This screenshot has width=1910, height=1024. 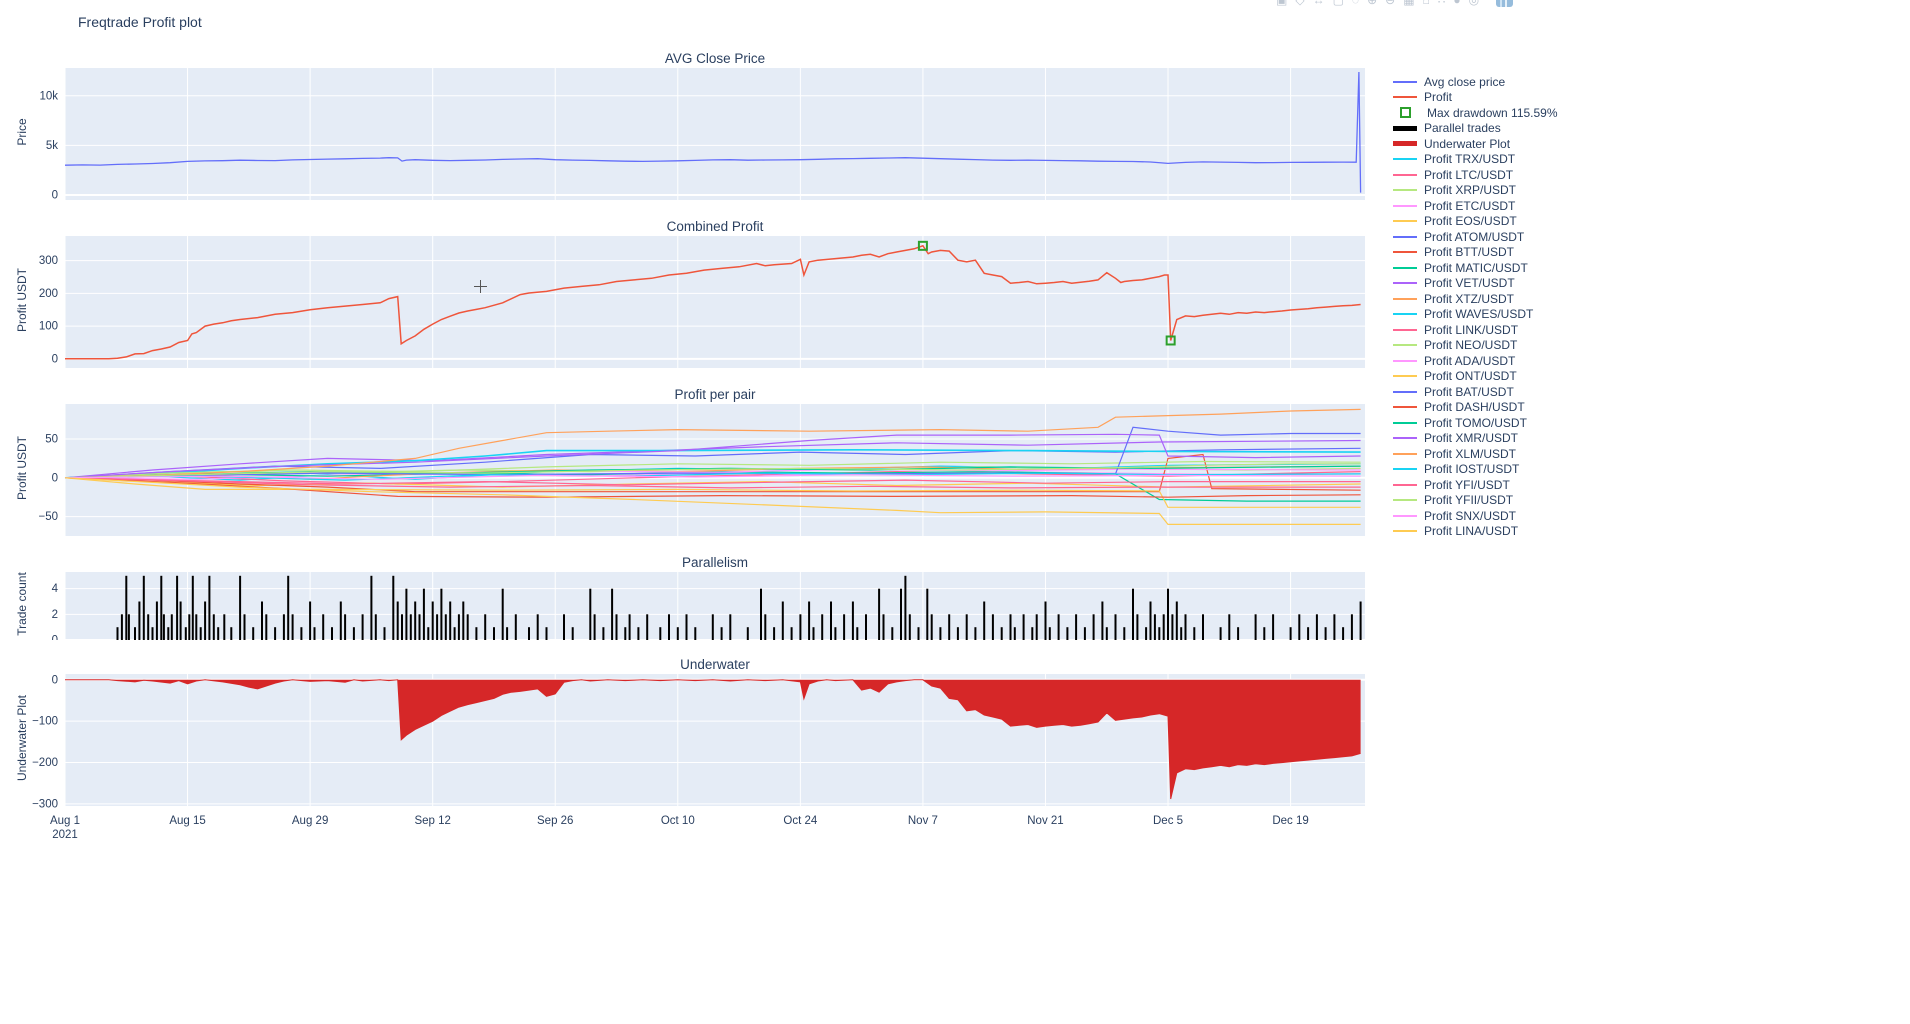 I want to click on legend-item: Profit DASH/USDT, so click(x=1475, y=408).